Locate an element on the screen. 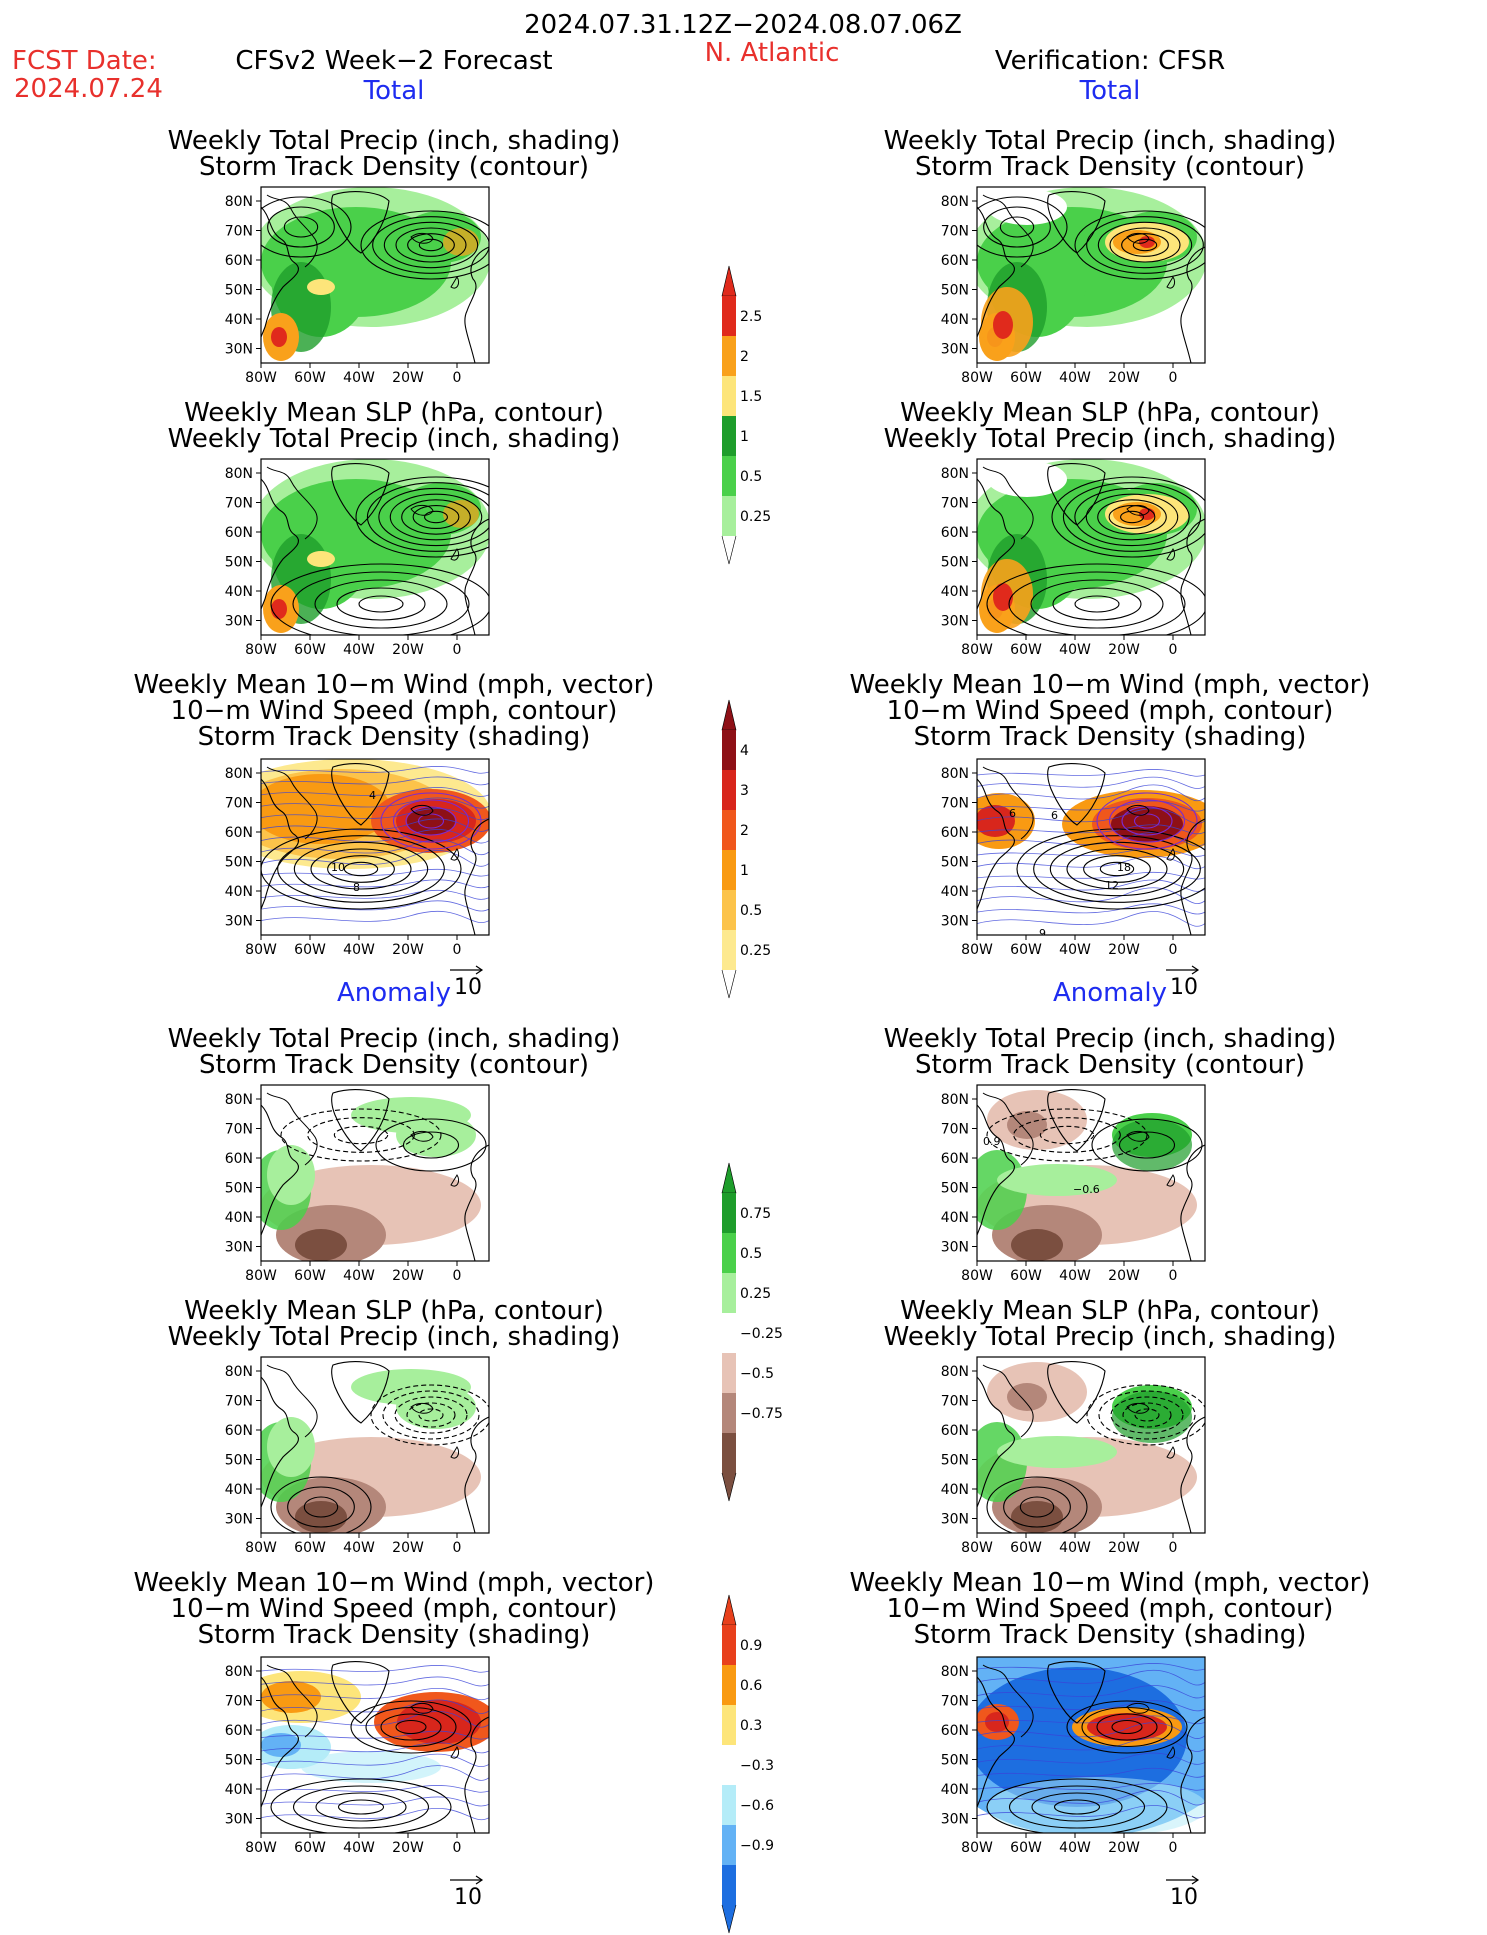  date-range: 2024.07.31.12Z−2024.08.07.06Z is located at coordinates (743, 25).